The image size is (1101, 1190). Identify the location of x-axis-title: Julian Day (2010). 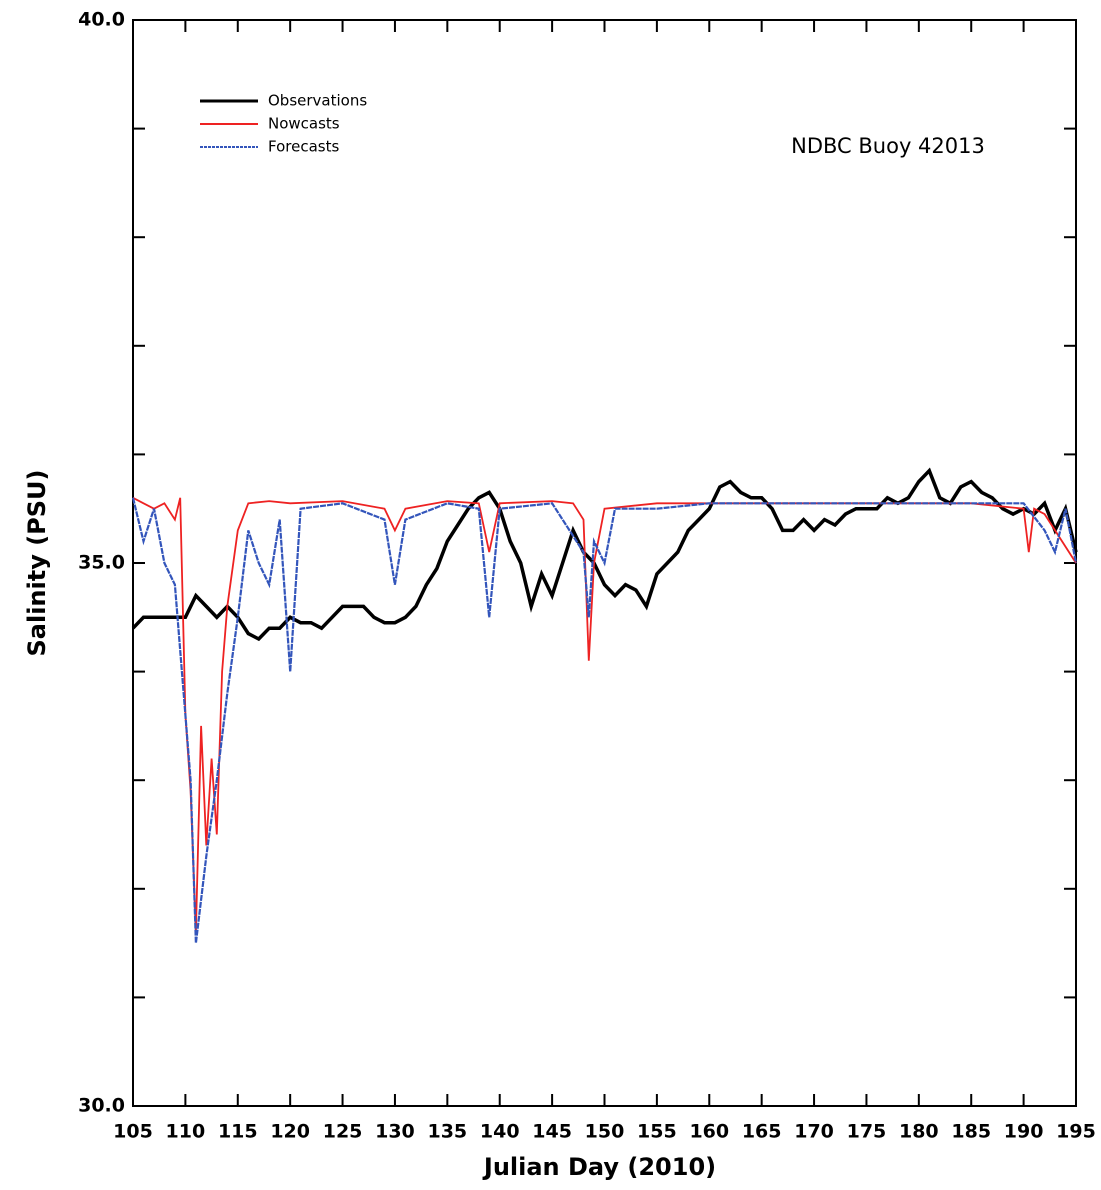
(599, 1167).